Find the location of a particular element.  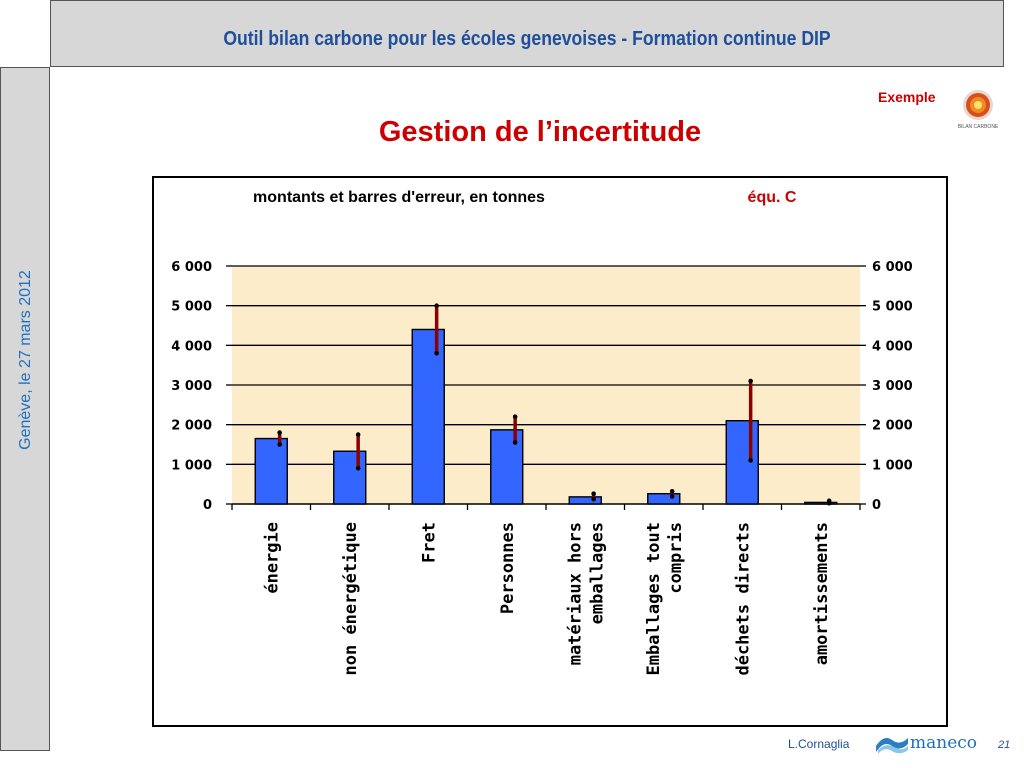

side-bar: Genève, le 27 mars 2012 is located at coordinates (25, 409).